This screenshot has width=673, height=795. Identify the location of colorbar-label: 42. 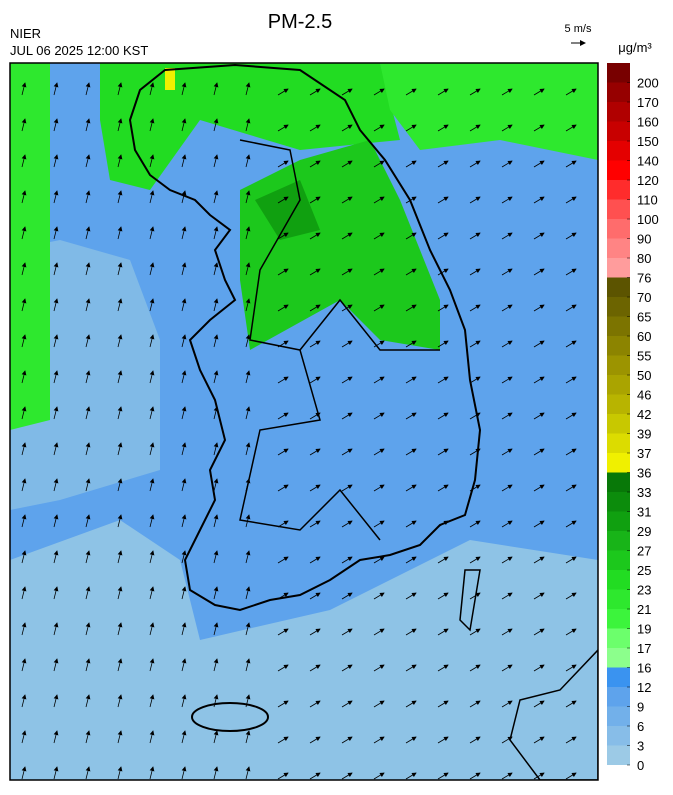
(644, 414).